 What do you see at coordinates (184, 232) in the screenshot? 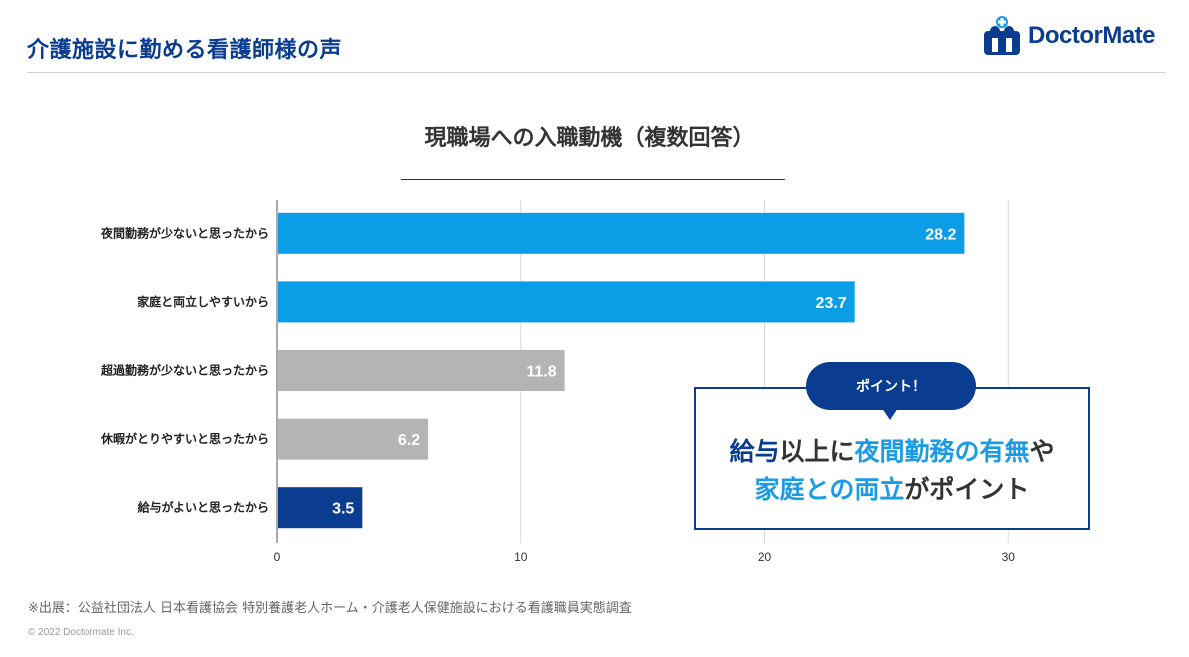
I see `category-label: 夜間勤務が少ないと思ったから` at bounding box center [184, 232].